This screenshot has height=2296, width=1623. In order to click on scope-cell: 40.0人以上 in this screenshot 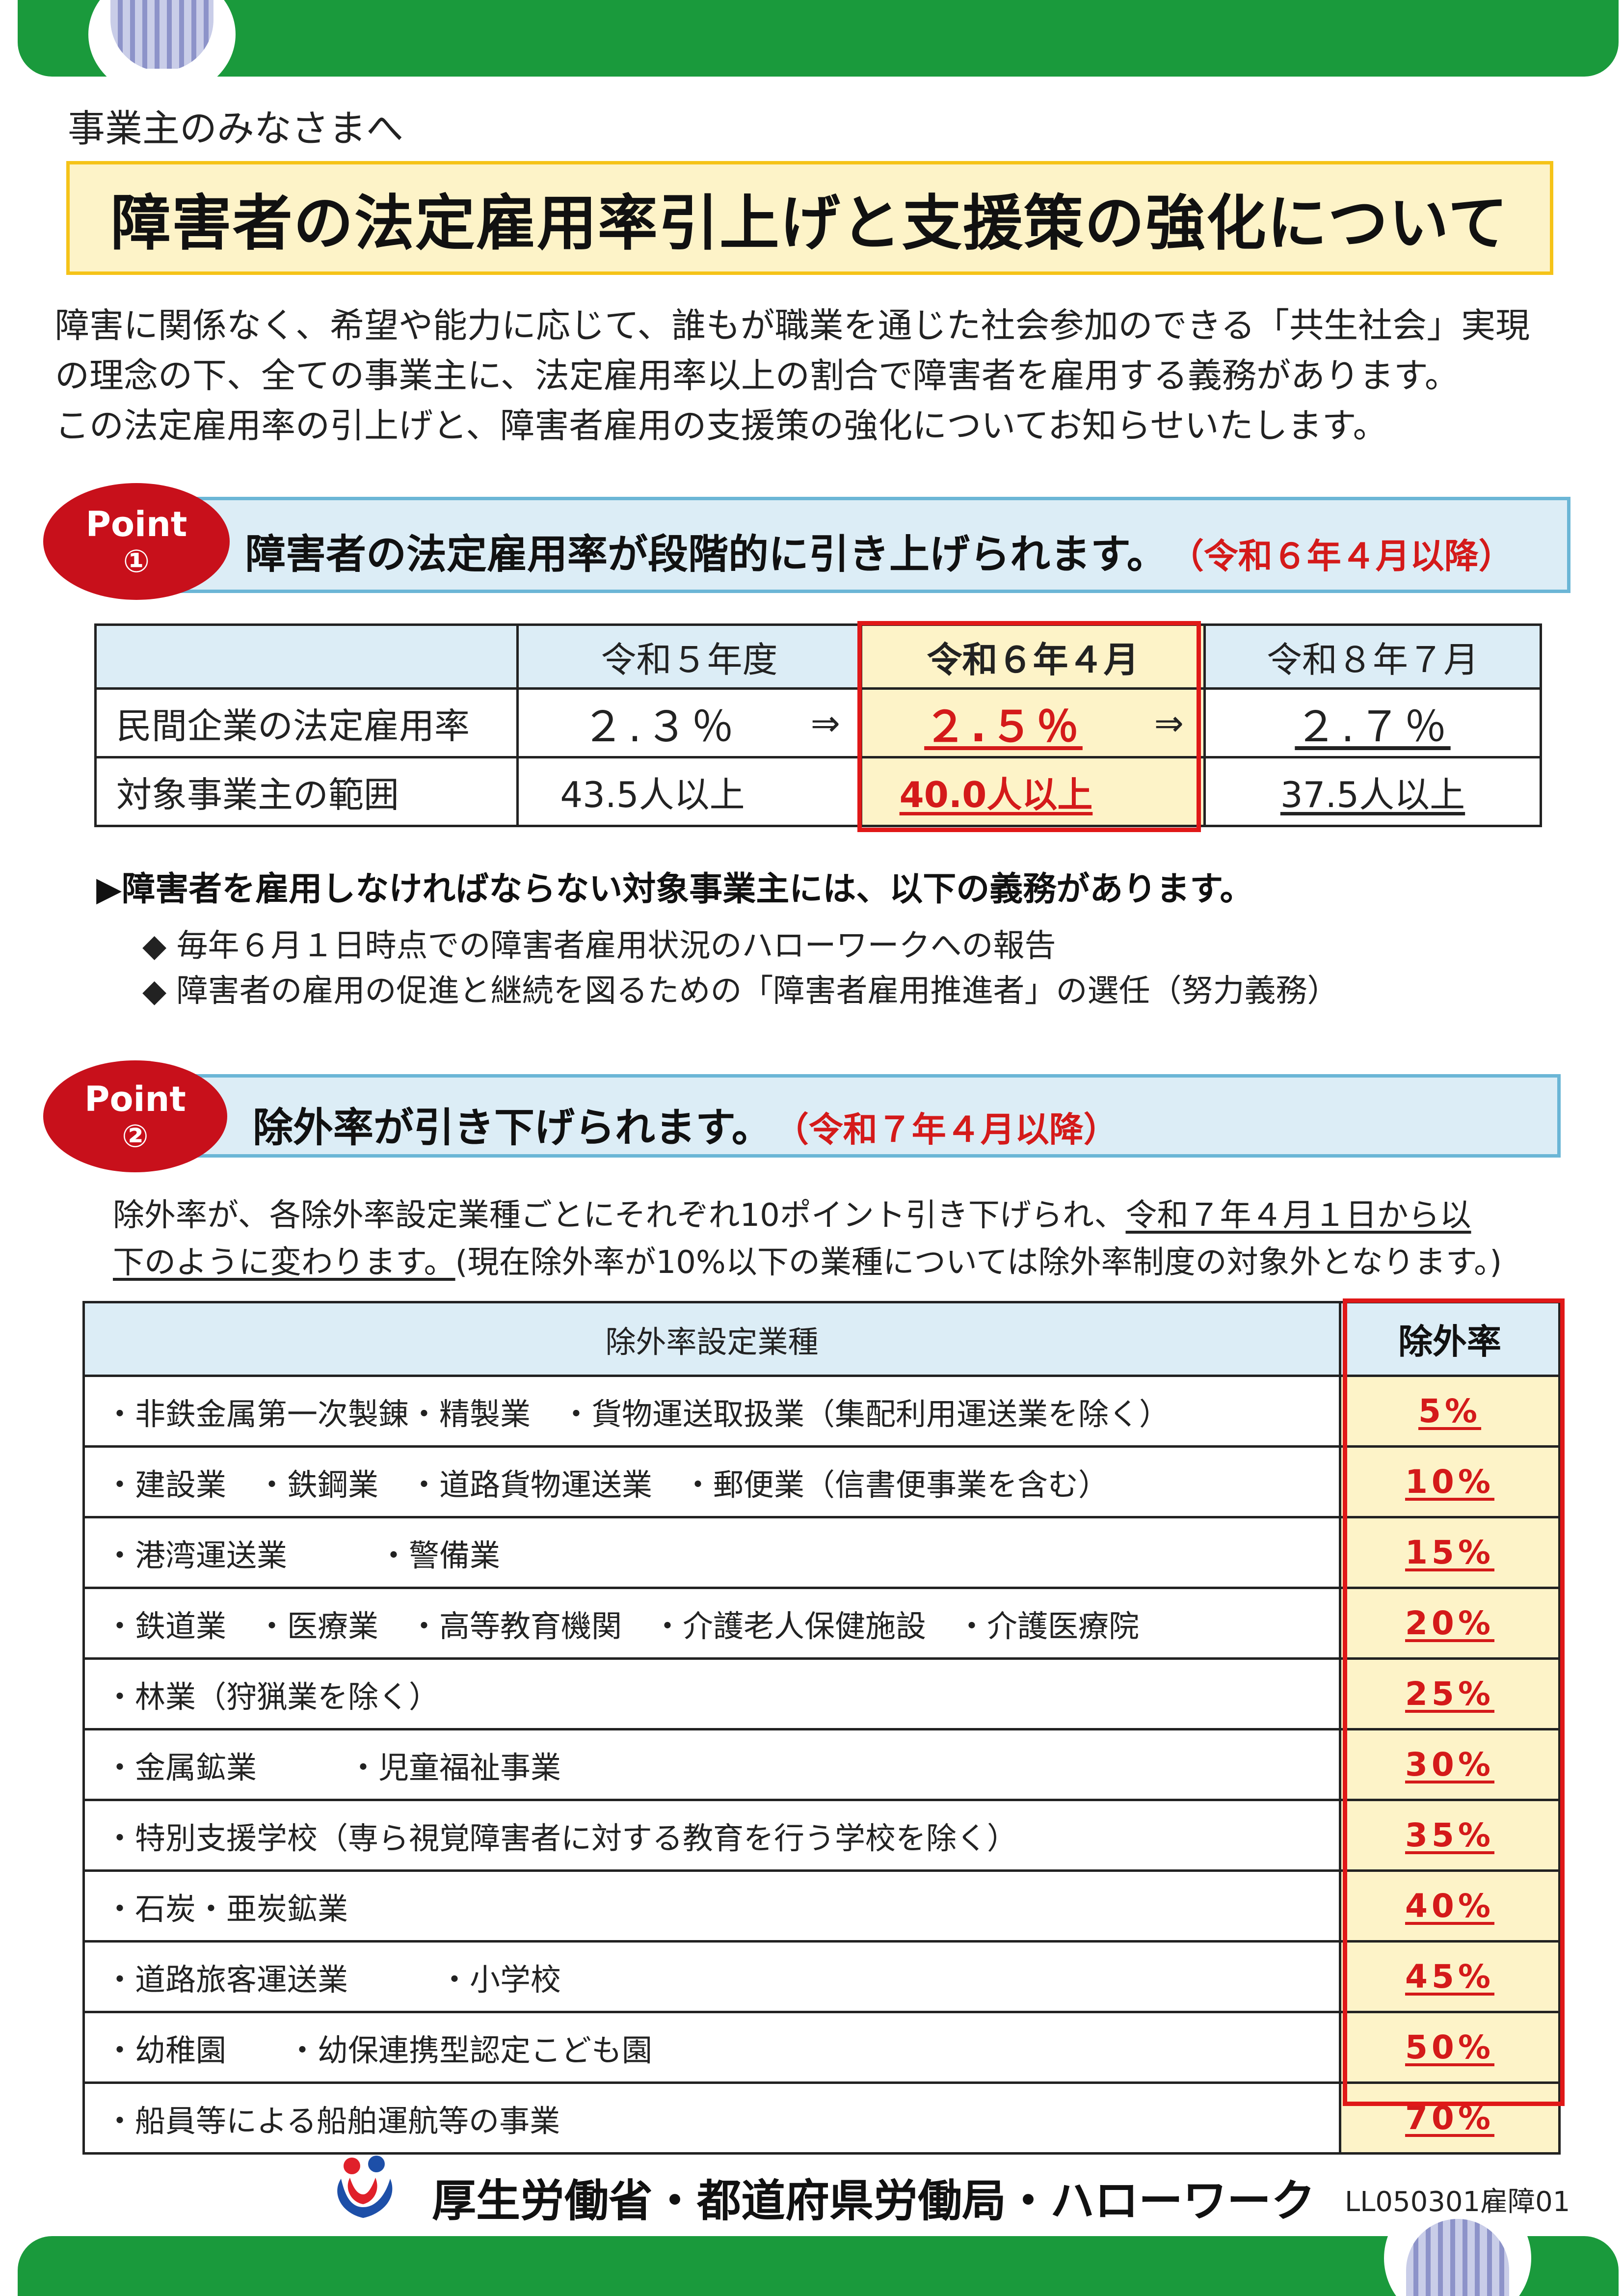, I will do `click(1033, 791)`.